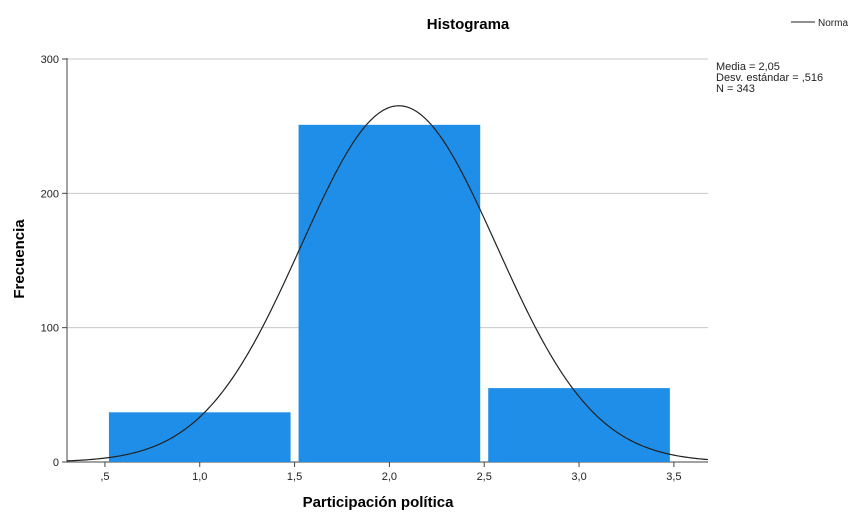  What do you see at coordinates (50, 60) in the screenshot?
I see `y-tick-label-300: 300` at bounding box center [50, 60].